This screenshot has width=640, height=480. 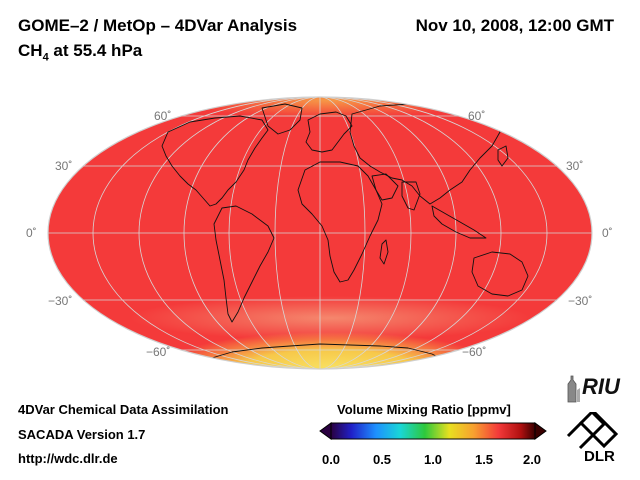 What do you see at coordinates (282, 119) in the screenshot?
I see `coast-greenland` at bounding box center [282, 119].